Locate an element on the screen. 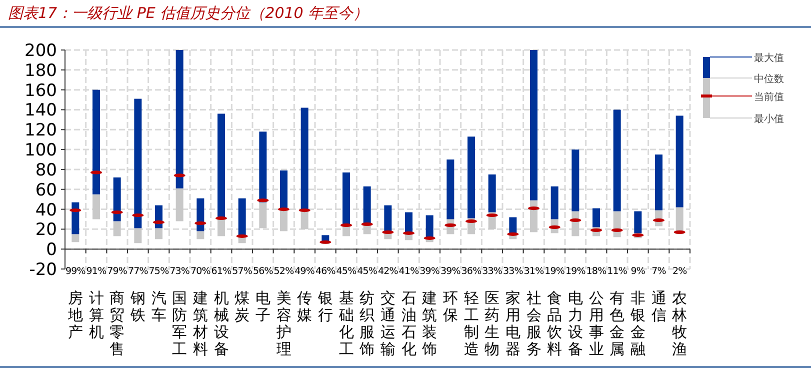  x-tick-label: 传媒 is located at coordinates (304, 306).